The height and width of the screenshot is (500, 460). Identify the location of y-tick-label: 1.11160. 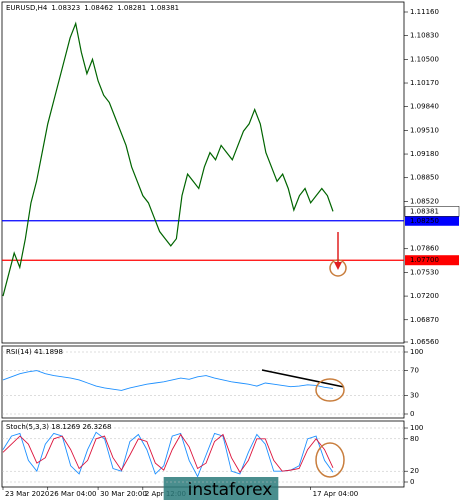
(424, 12).